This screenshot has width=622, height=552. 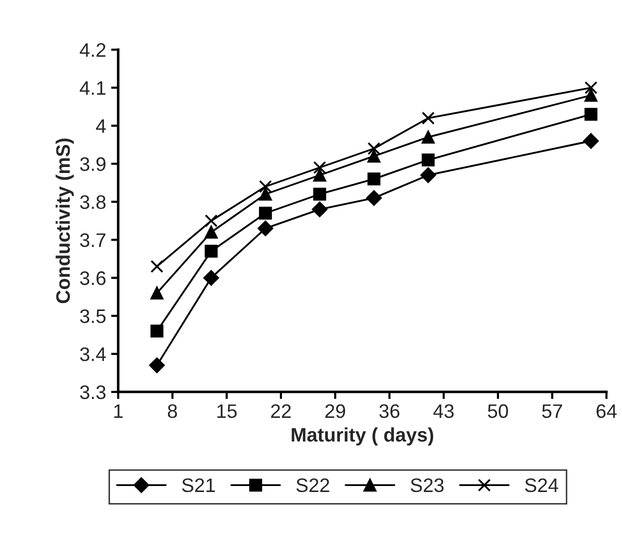 What do you see at coordinates (93, 50) in the screenshot?
I see `y-tick-label: 4.2` at bounding box center [93, 50].